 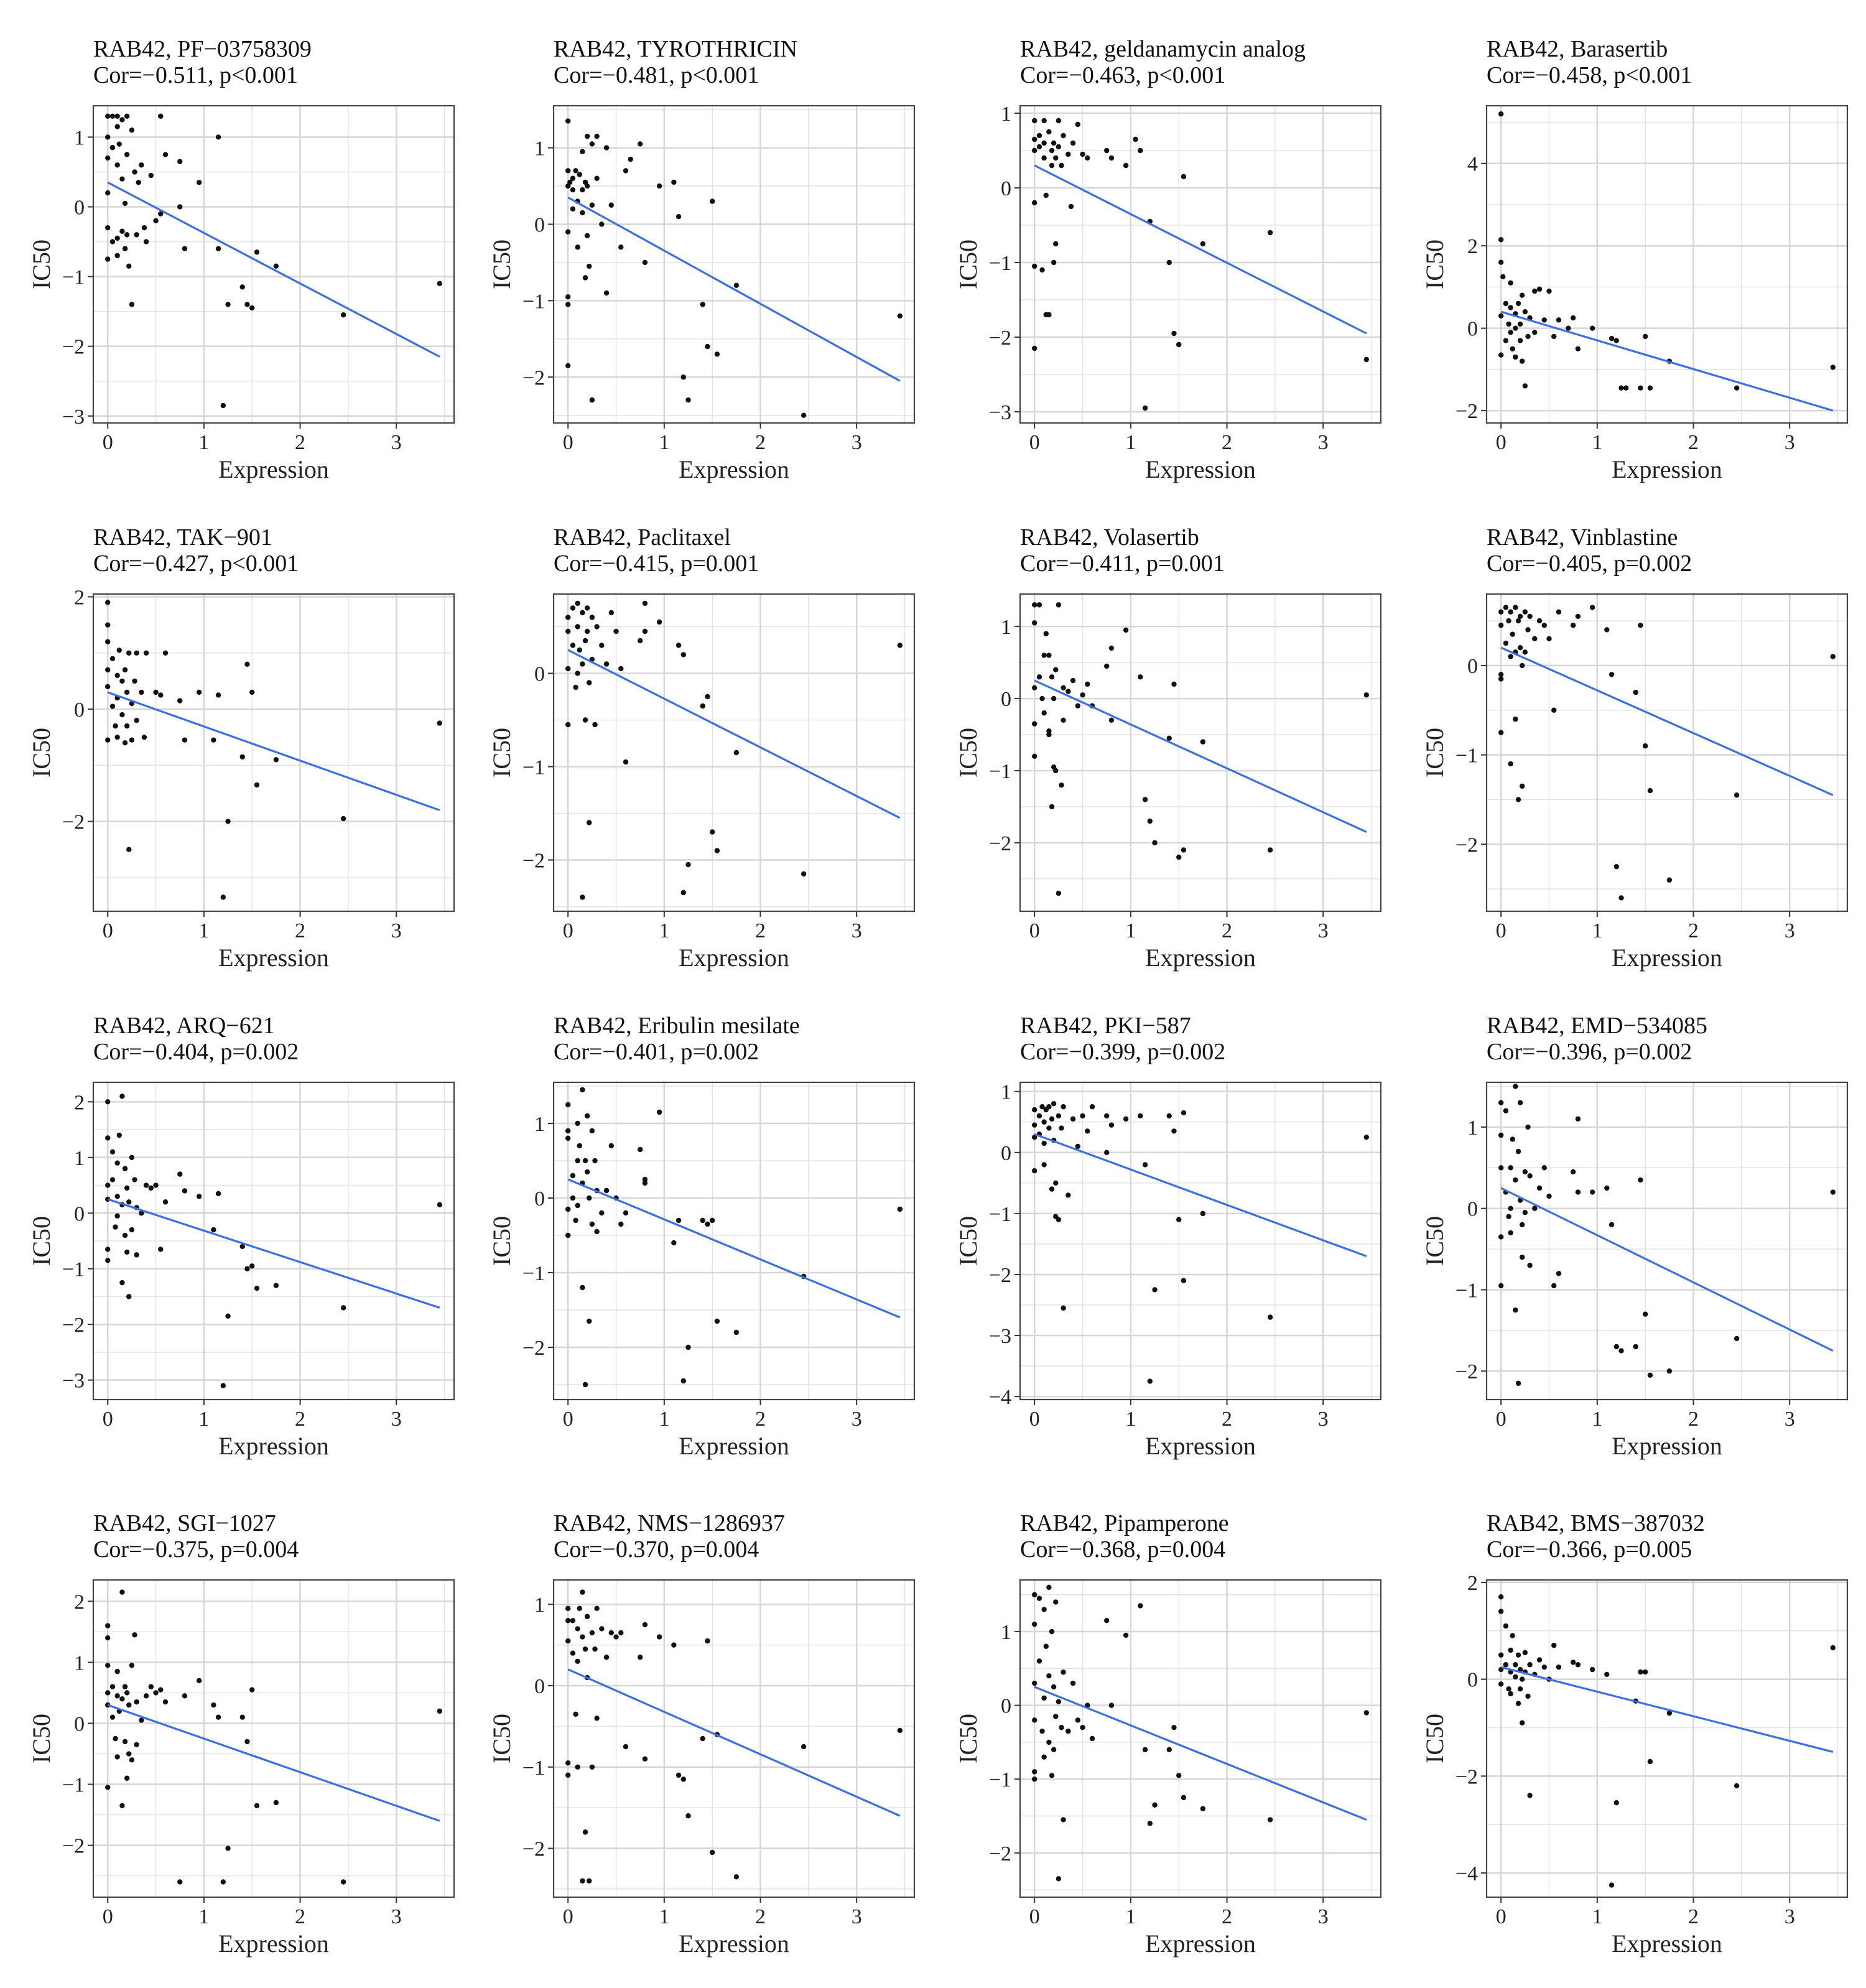 I want to click on chart-subtitle: Cor=−0.427, p<0.001, so click(x=196, y=563).